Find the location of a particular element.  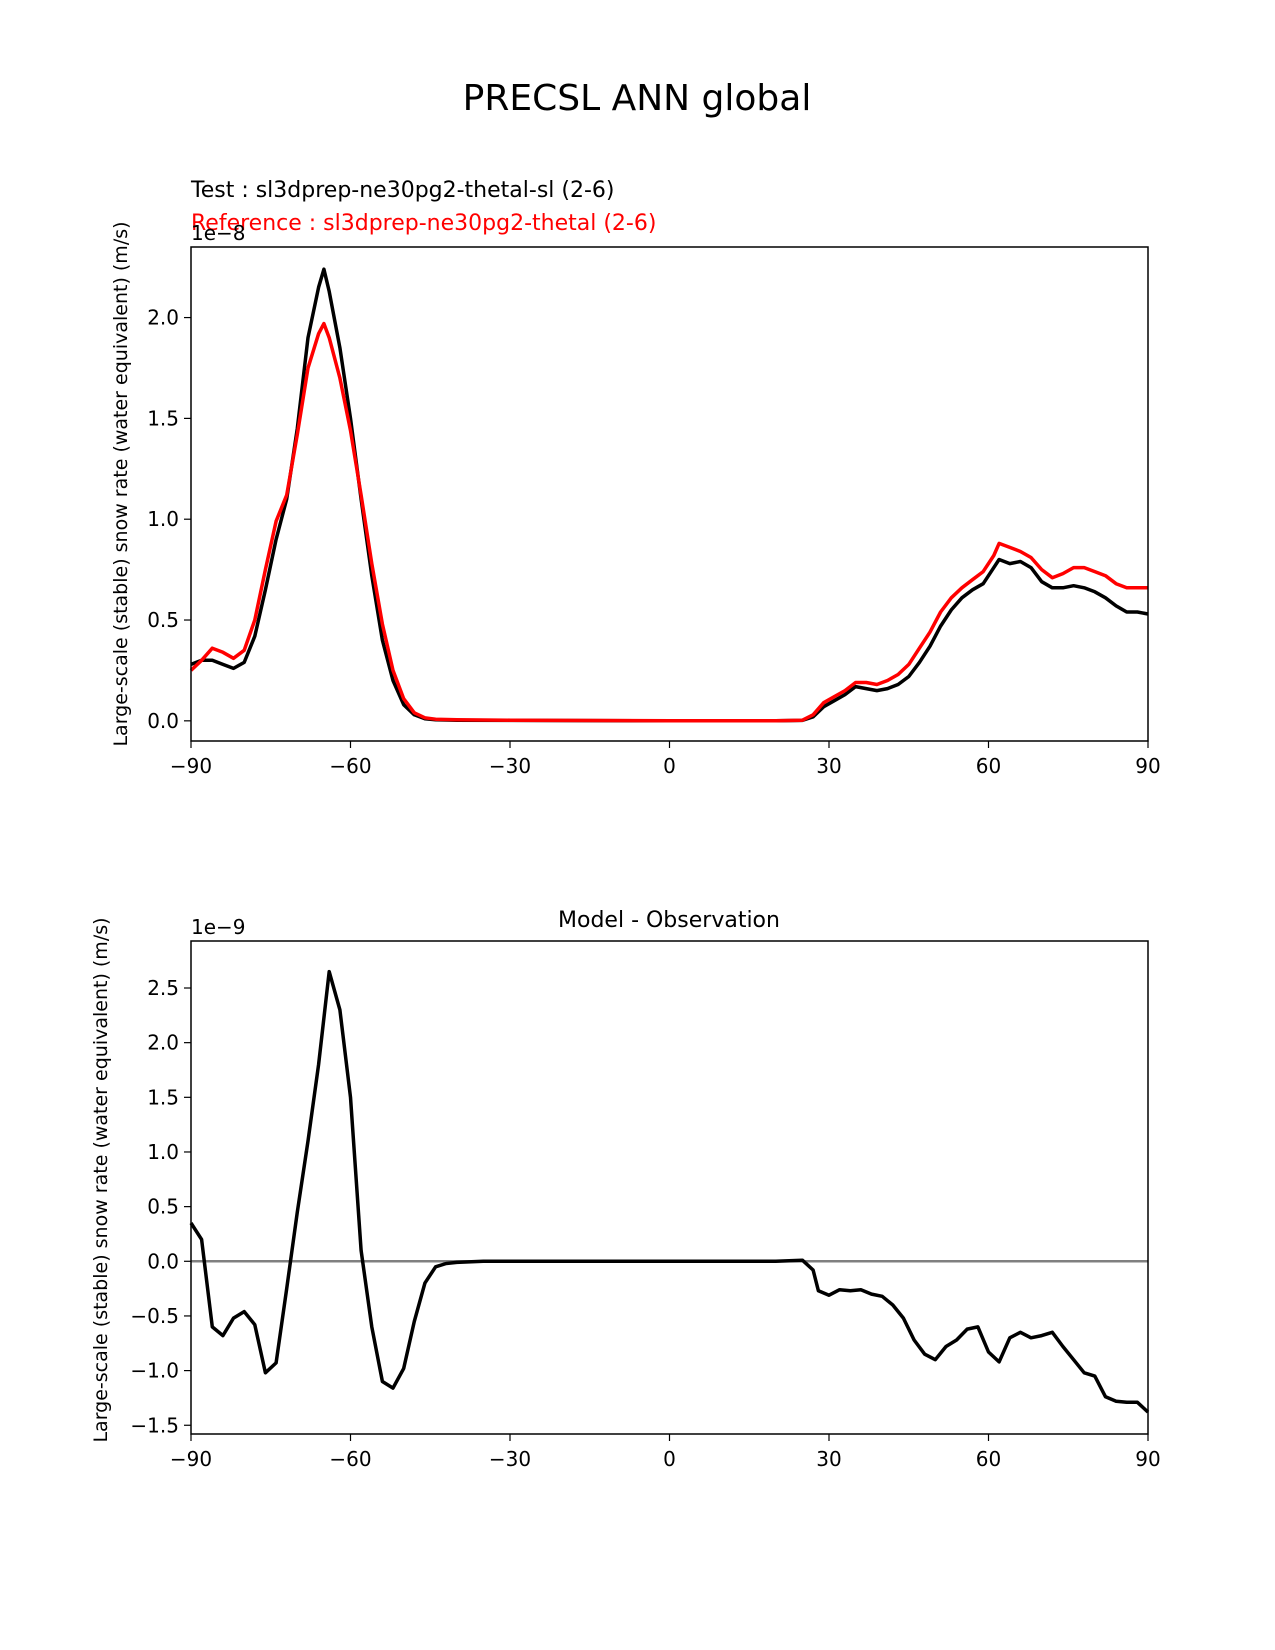

bottom-xtick-label: −60 is located at coordinates (350, 1459).